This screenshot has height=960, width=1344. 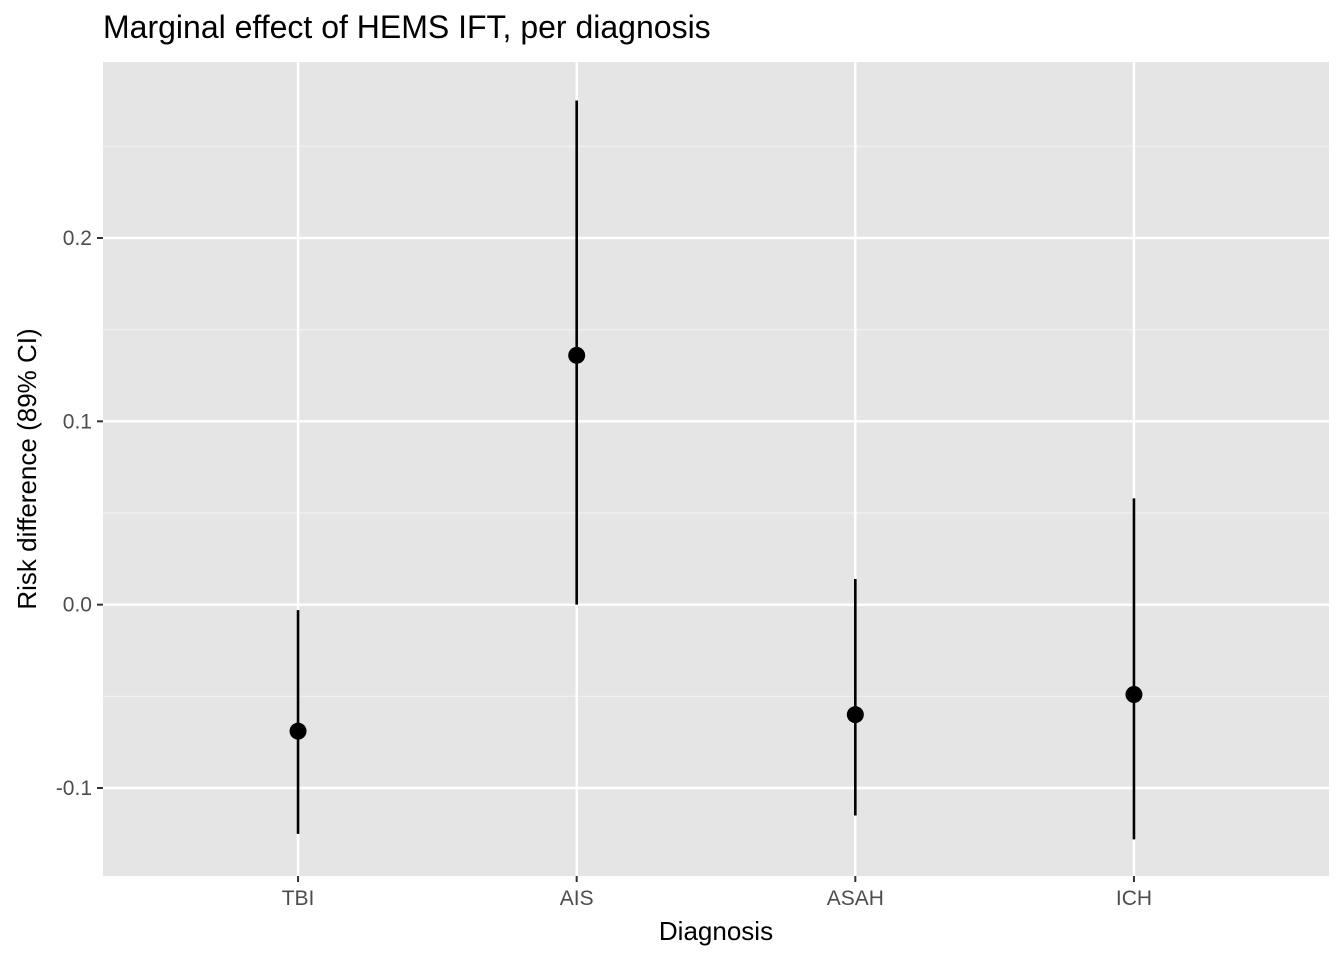 What do you see at coordinates (298, 731) in the screenshot?
I see `point-tbi` at bounding box center [298, 731].